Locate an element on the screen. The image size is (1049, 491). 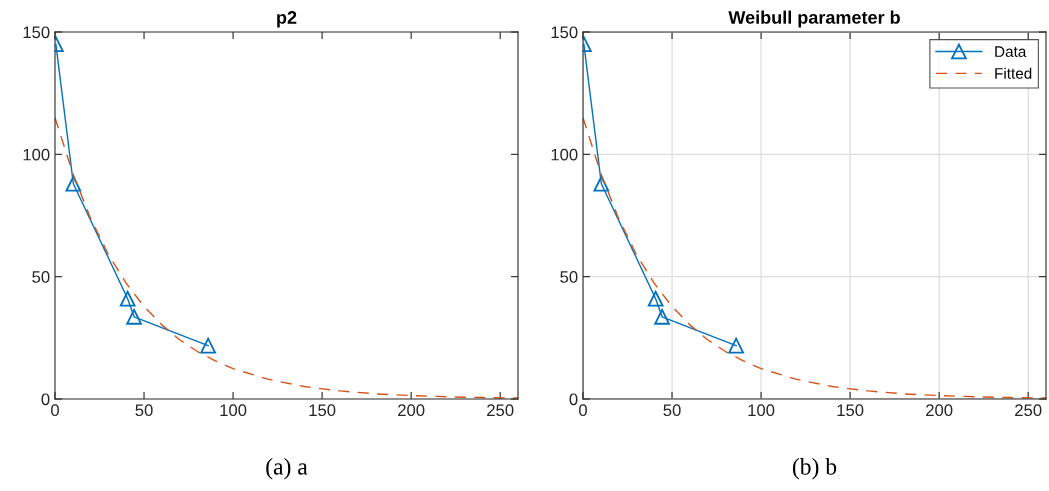
chart-title: Weibull parameter b is located at coordinates (814, 19).